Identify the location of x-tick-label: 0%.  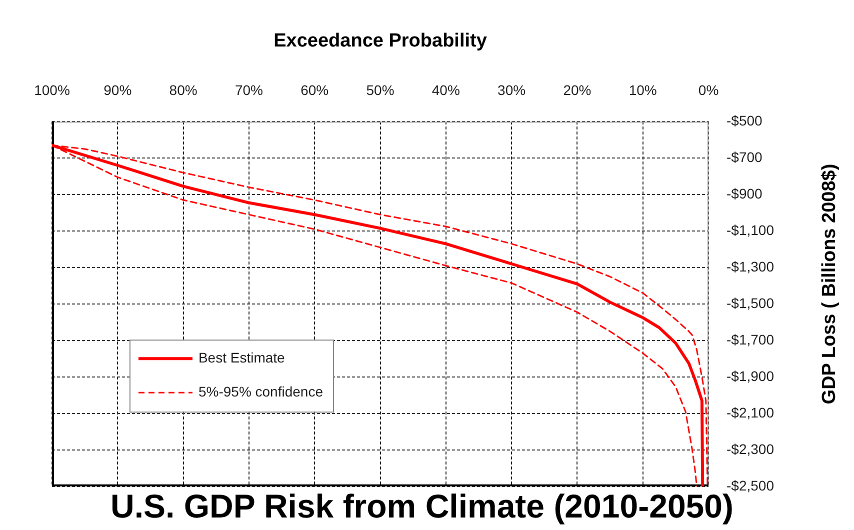
(708, 90).